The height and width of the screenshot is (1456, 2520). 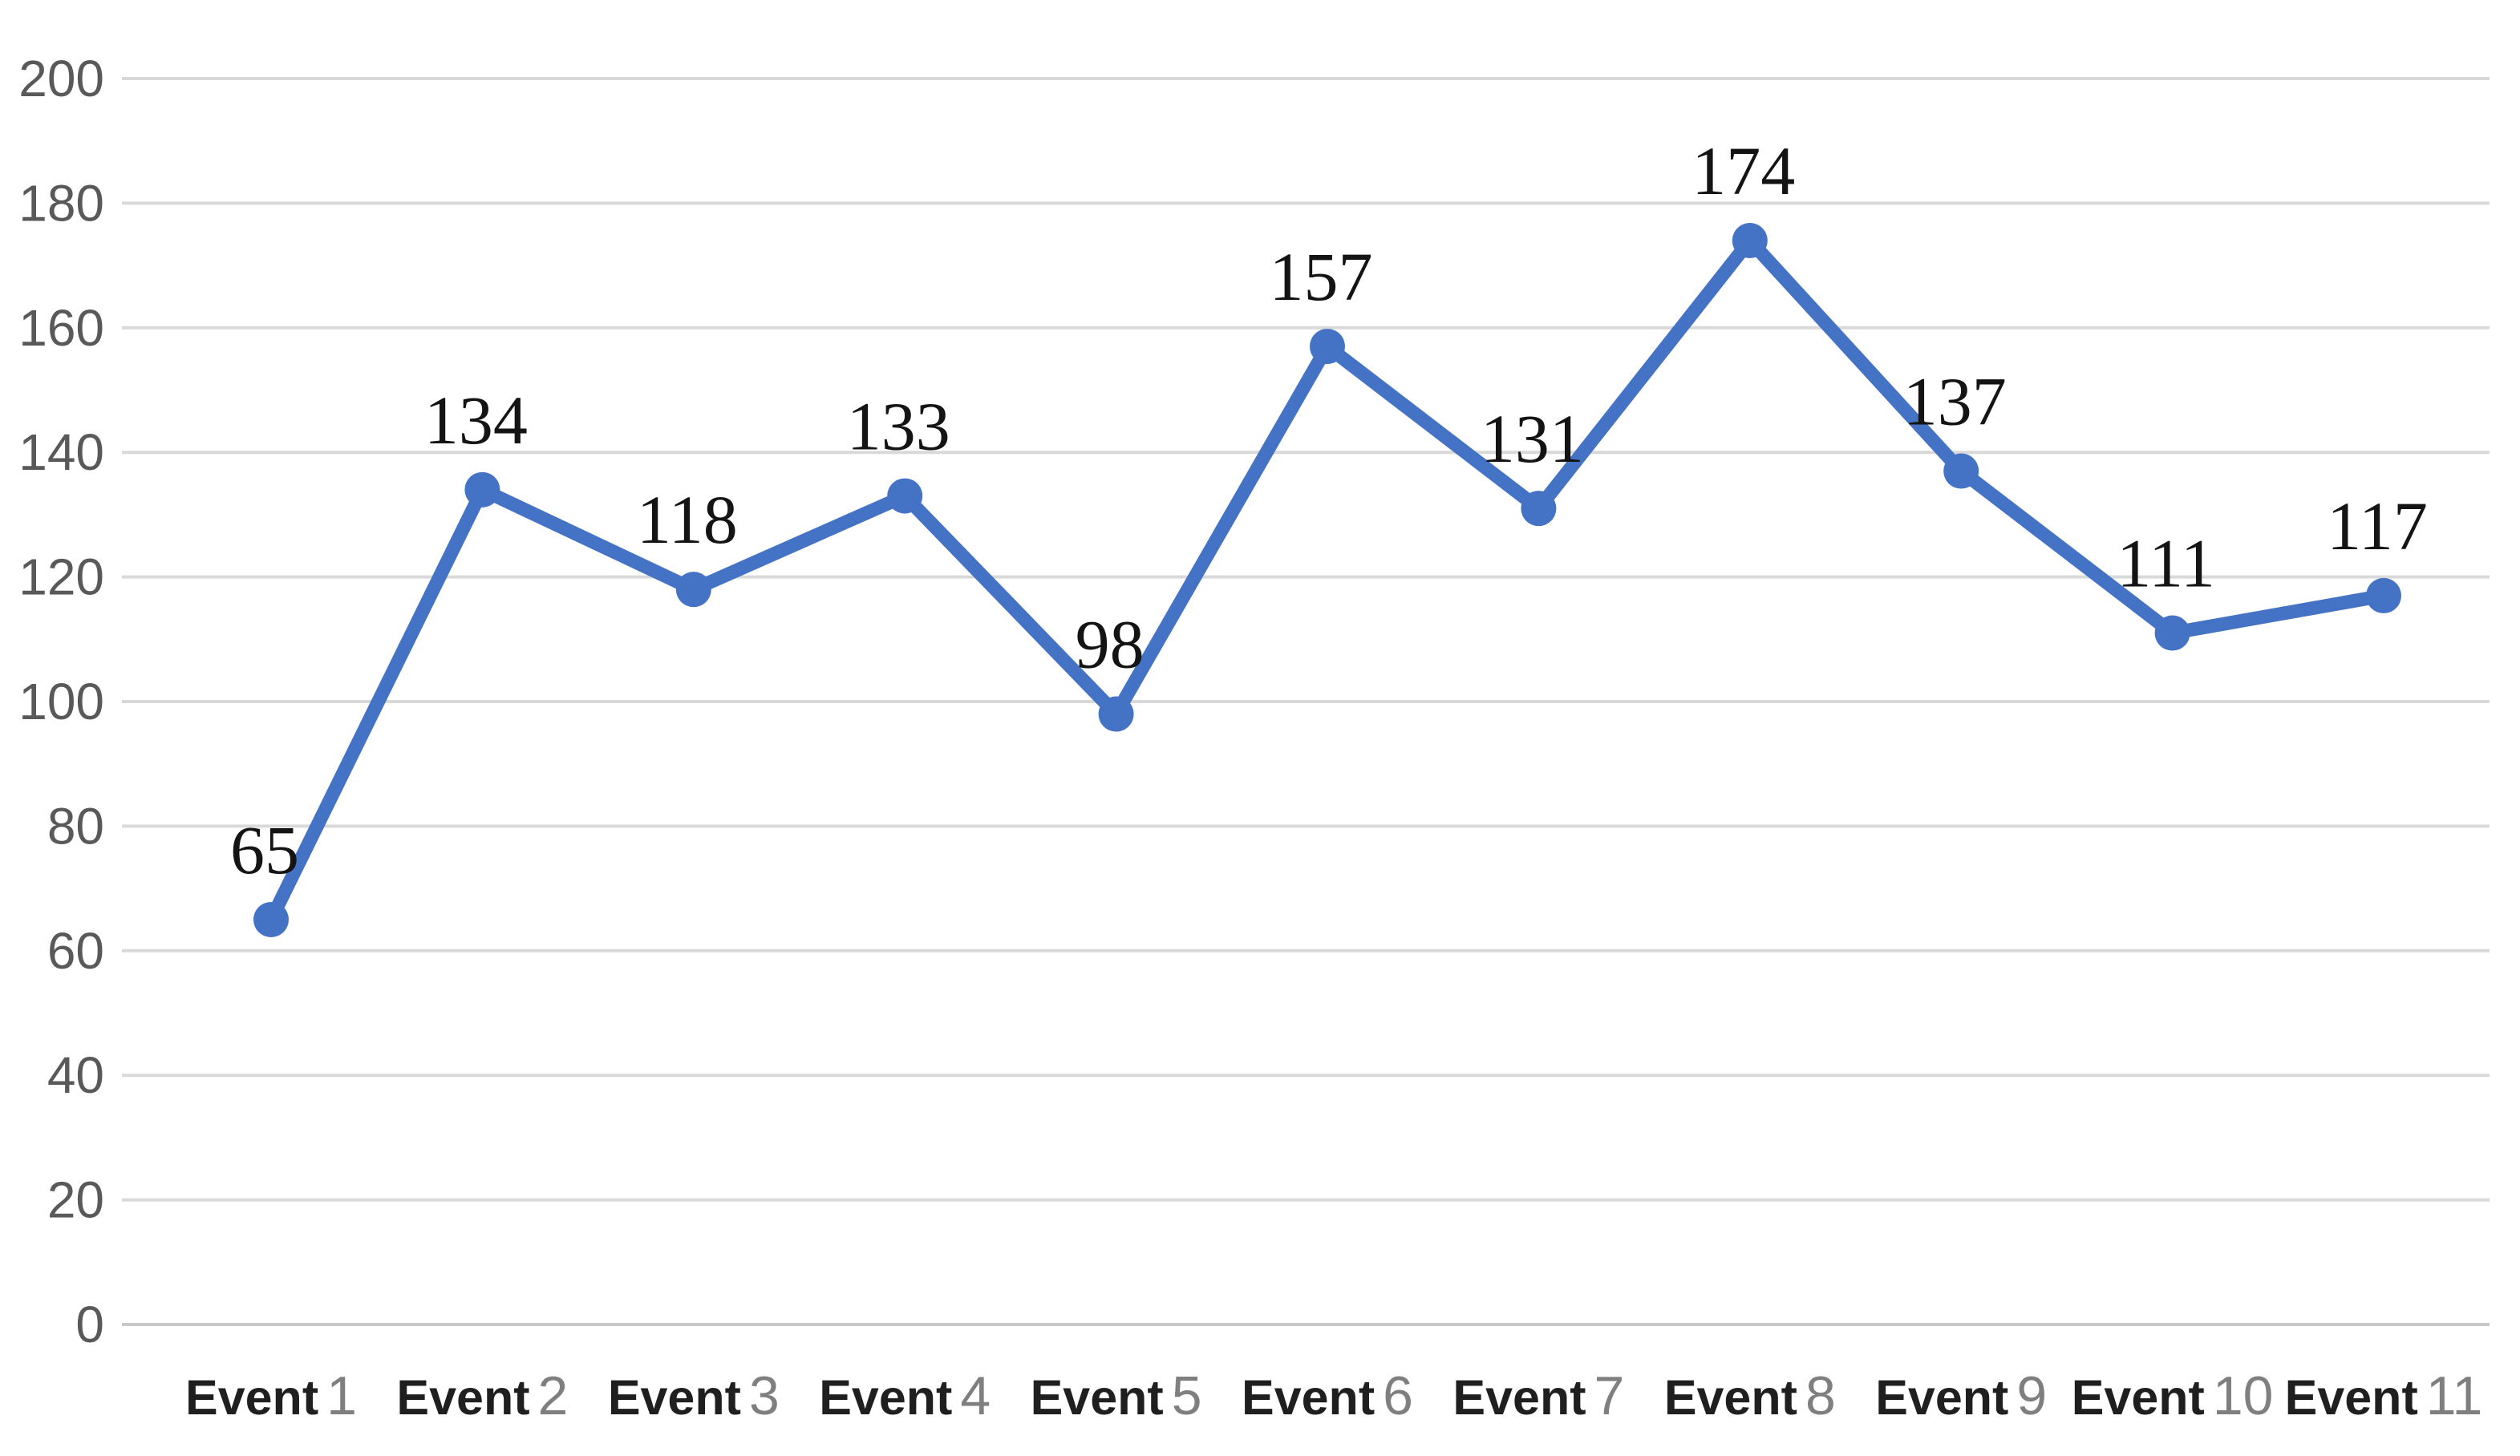 I want to click on y-axis-tick-label: 160, so click(x=61, y=328).